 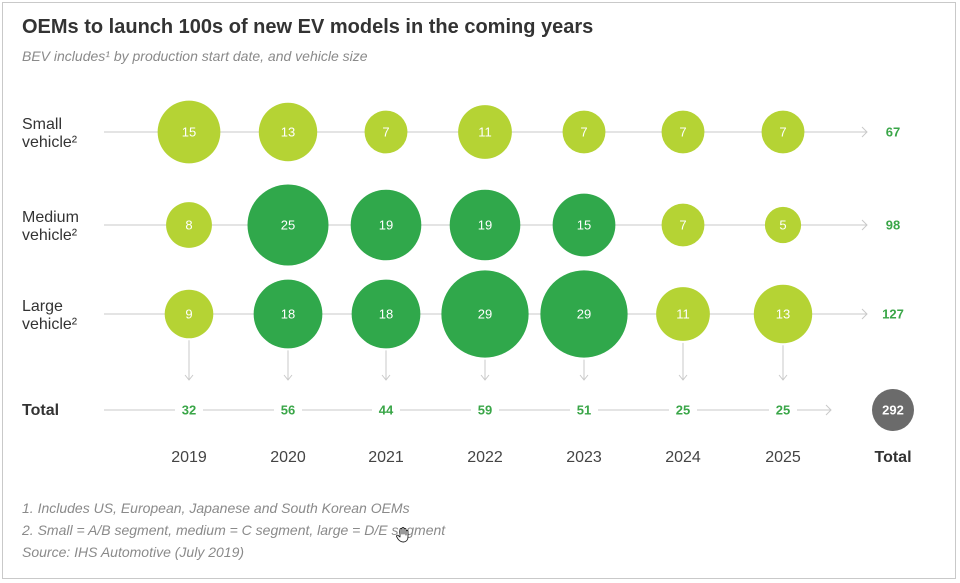 I want to click on column-total-bg-2023, so click(x=584, y=410).